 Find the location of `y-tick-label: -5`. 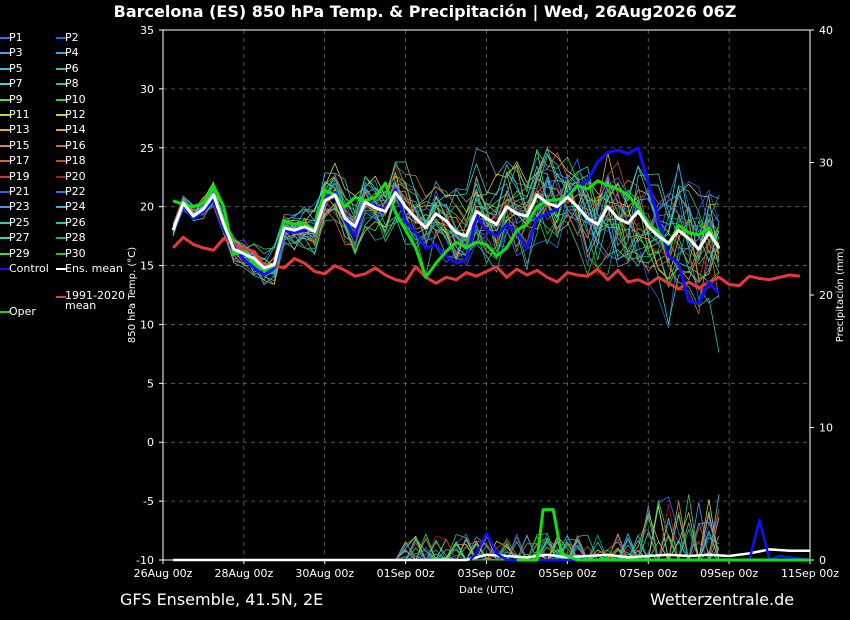

y-tick-label: -5 is located at coordinates (148, 501).